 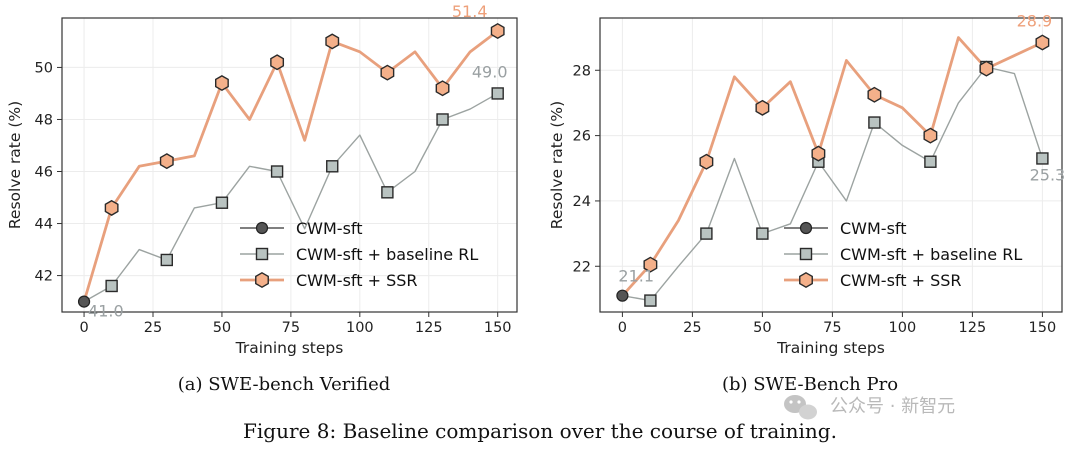 What do you see at coordinates (892, 406) in the screenshot?
I see `watermark-text: 公众号 · 新智元` at bounding box center [892, 406].